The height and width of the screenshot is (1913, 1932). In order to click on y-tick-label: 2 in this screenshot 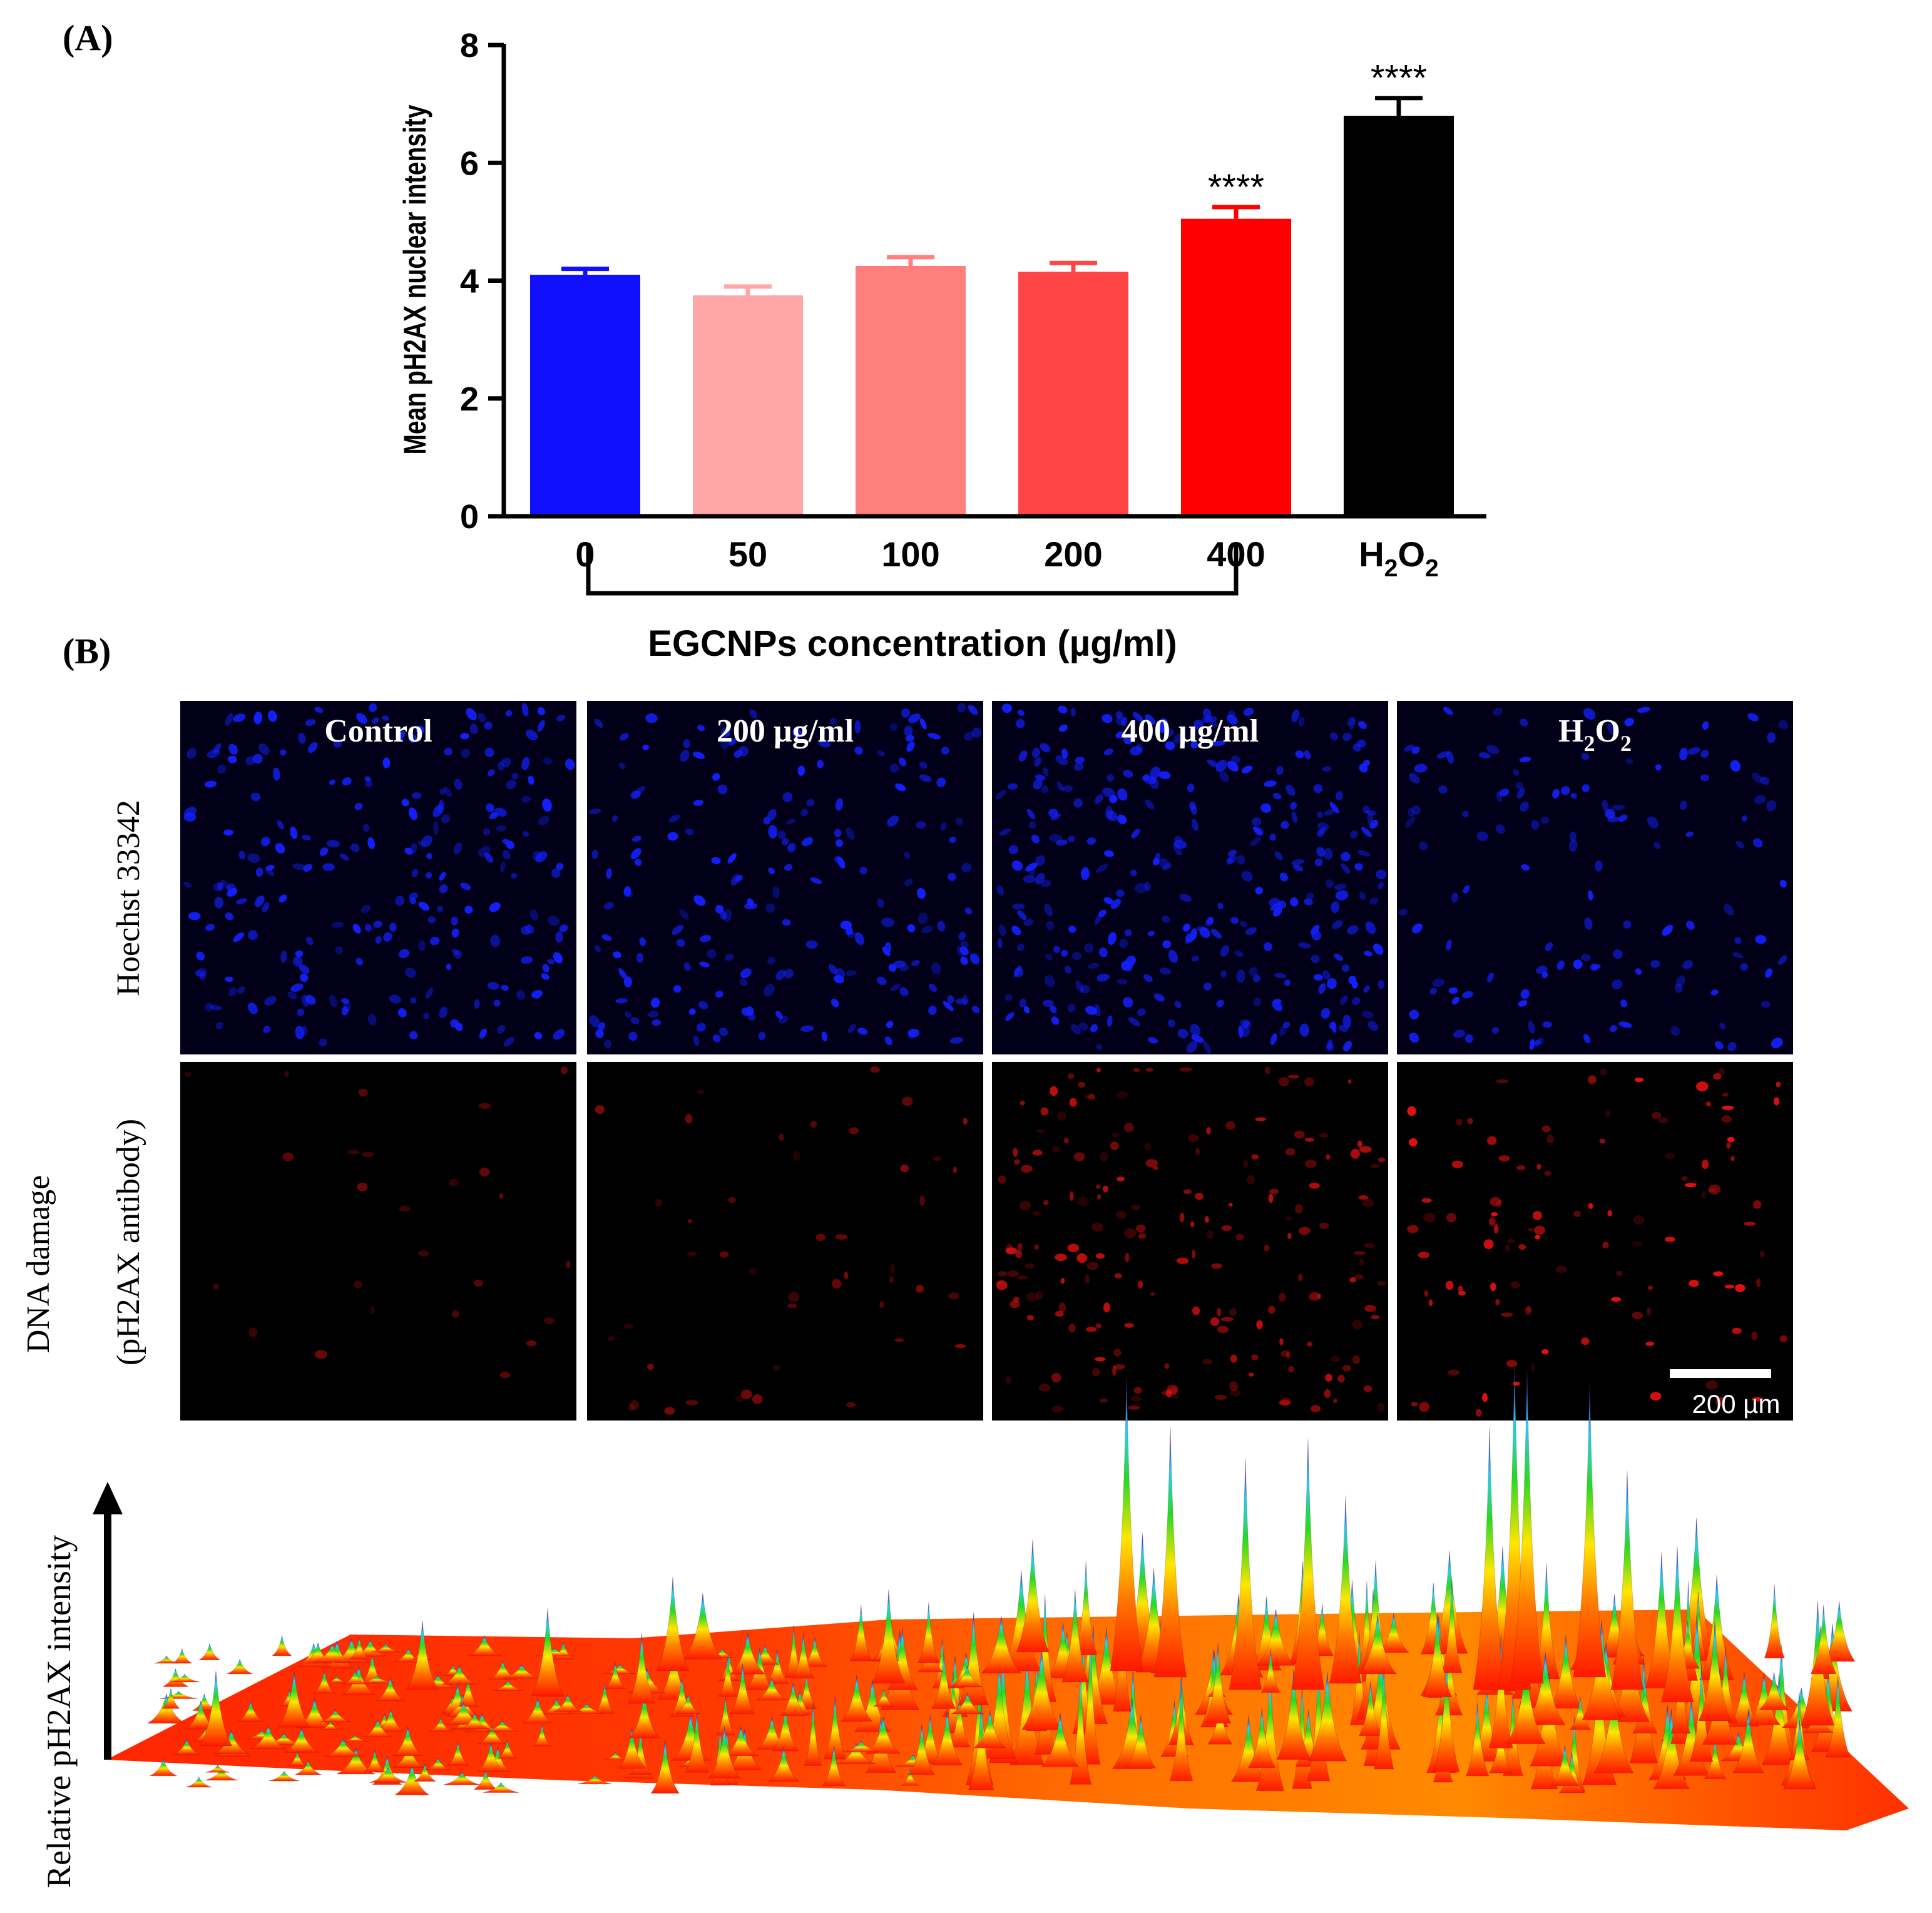, I will do `click(470, 399)`.